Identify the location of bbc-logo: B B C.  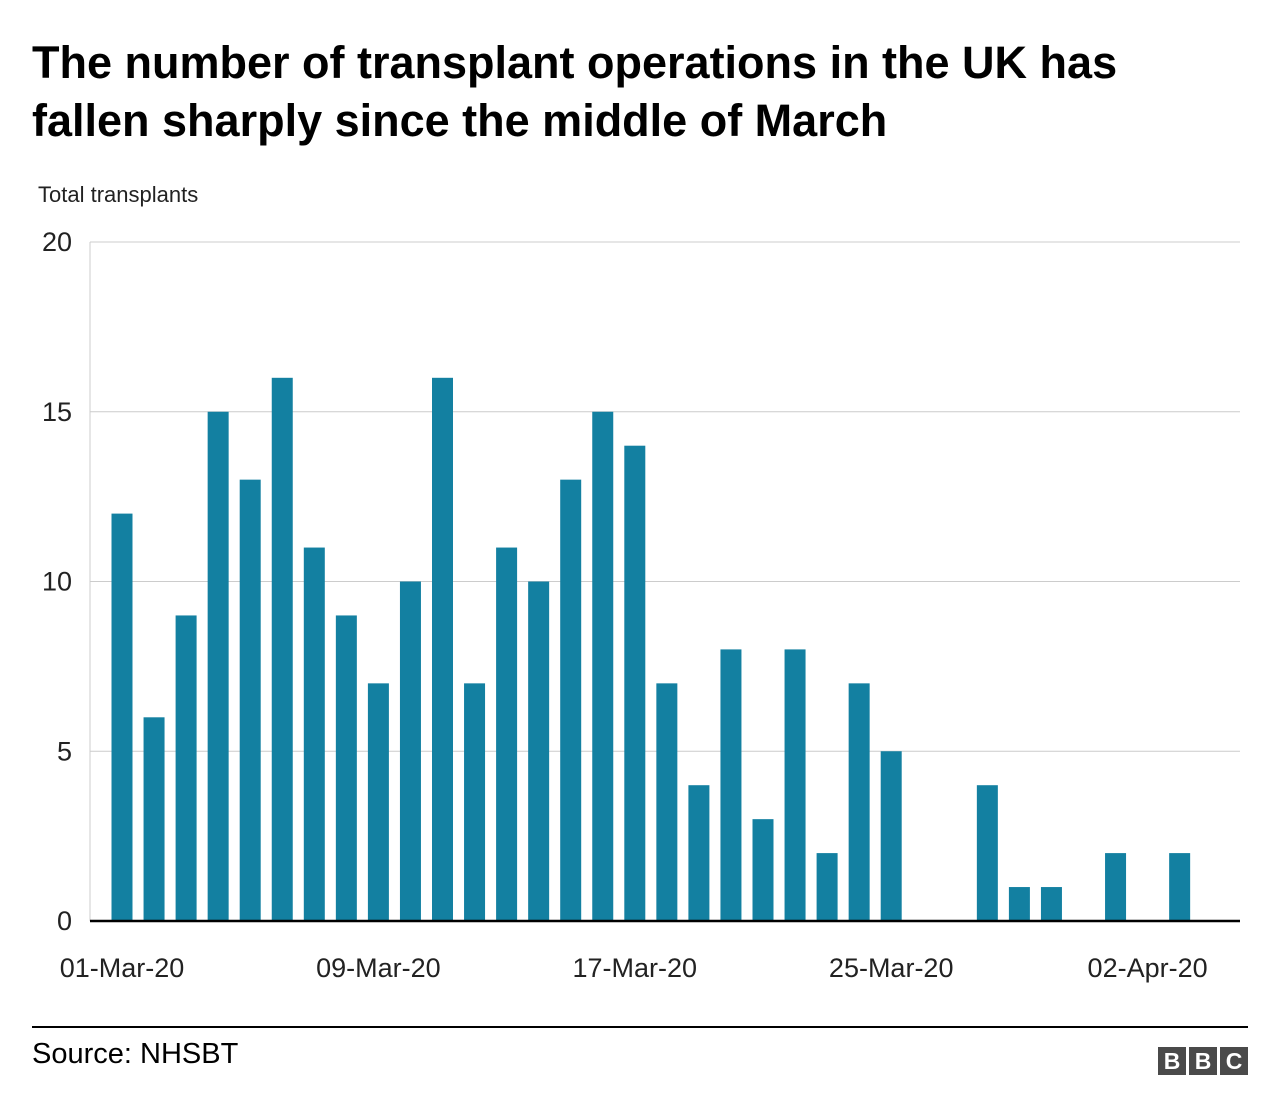
(1203, 1061).